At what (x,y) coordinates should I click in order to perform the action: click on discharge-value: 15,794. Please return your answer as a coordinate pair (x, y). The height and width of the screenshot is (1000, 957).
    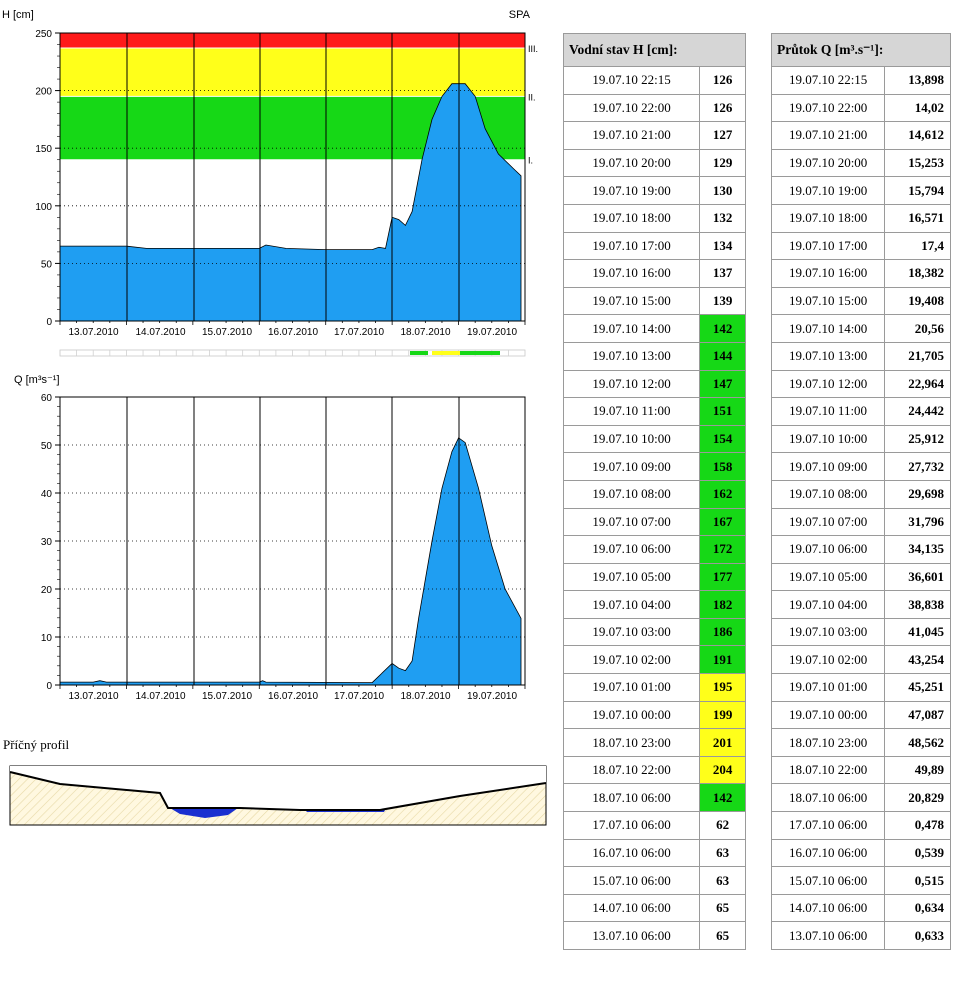
    Looking at the image, I should click on (917, 190).